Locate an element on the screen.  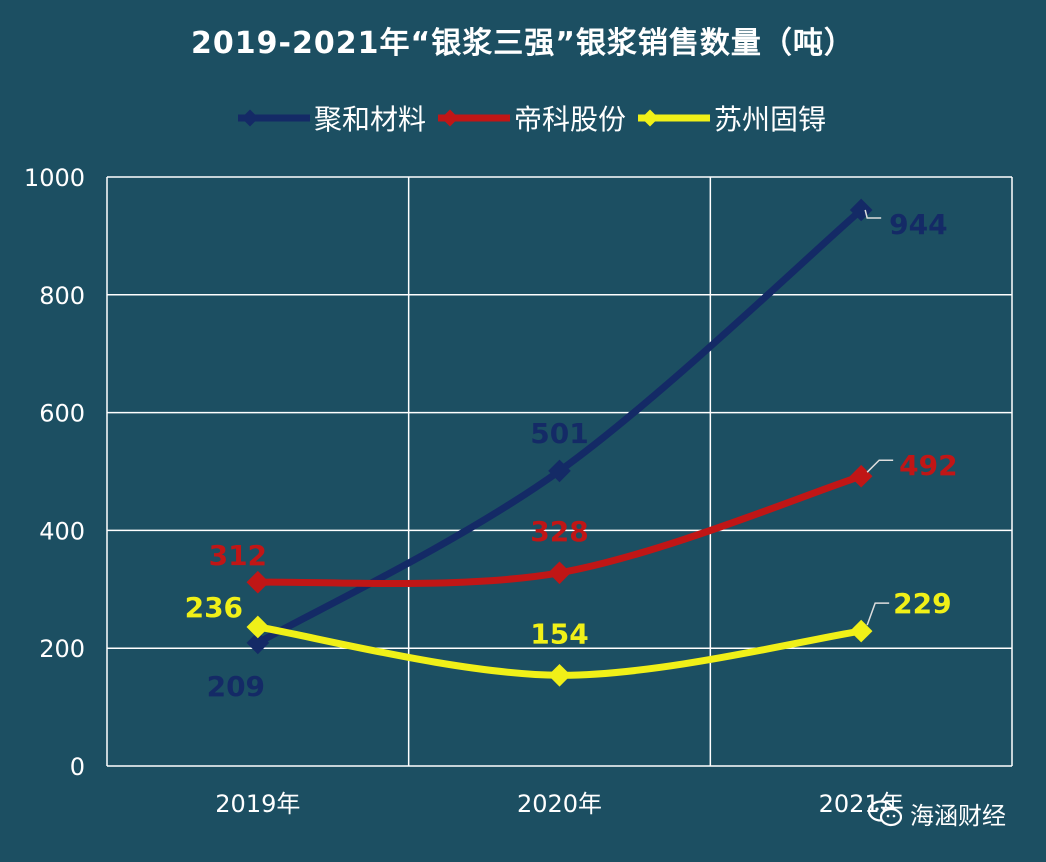
legend-item-juhe: 聚和材料 is located at coordinates (333, 118).